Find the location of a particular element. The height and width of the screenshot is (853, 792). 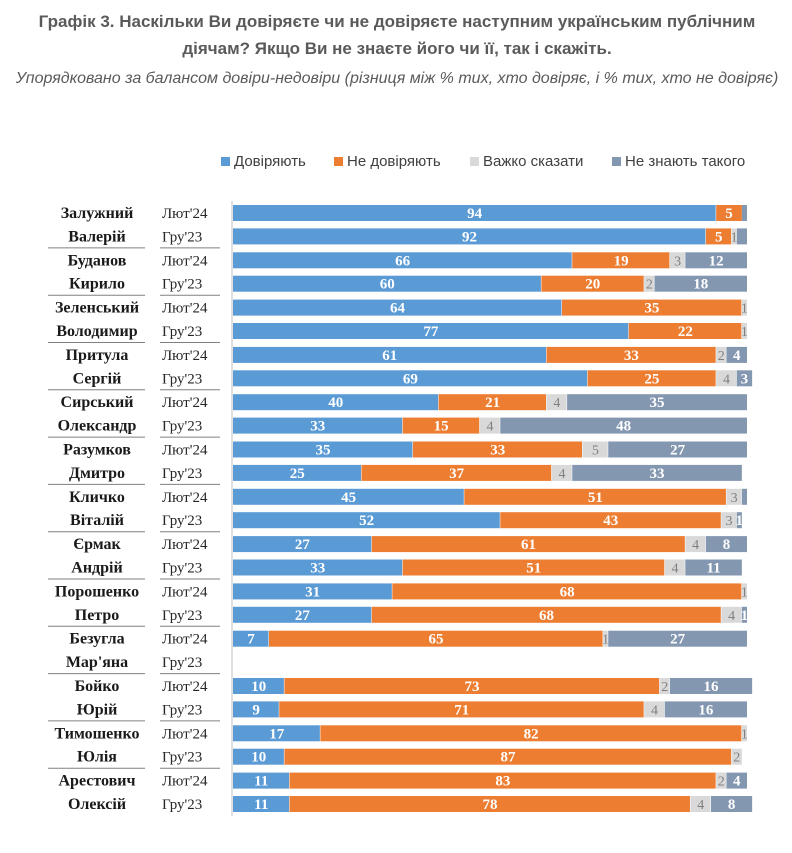

data-label: 17 is located at coordinates (277, 734).